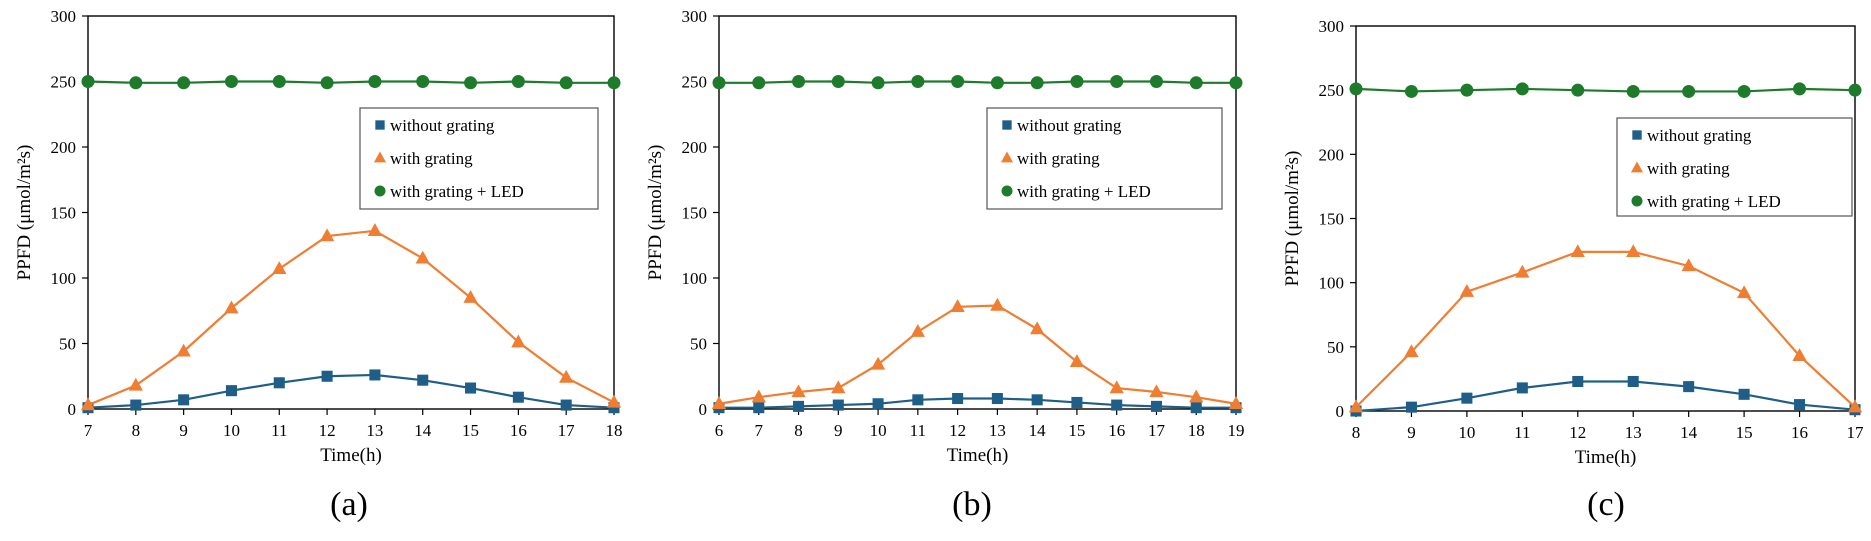 The width and height of the screenshot is (1871, 541). I want to click on panel-caption-b: (b), so click(972, 504).